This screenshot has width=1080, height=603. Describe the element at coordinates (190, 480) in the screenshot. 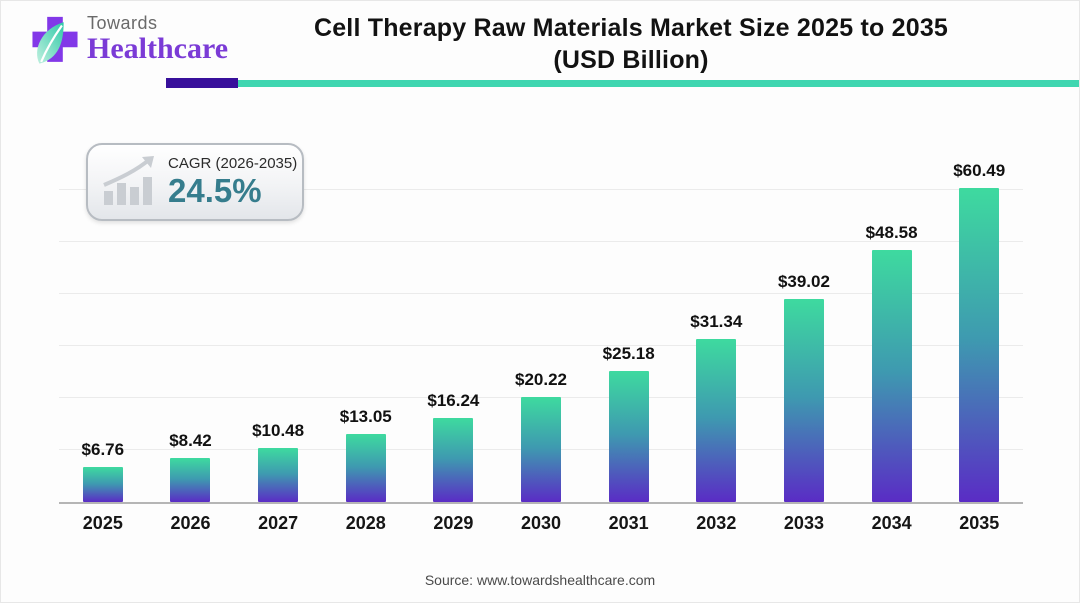

I see `bar-2026` at that location.